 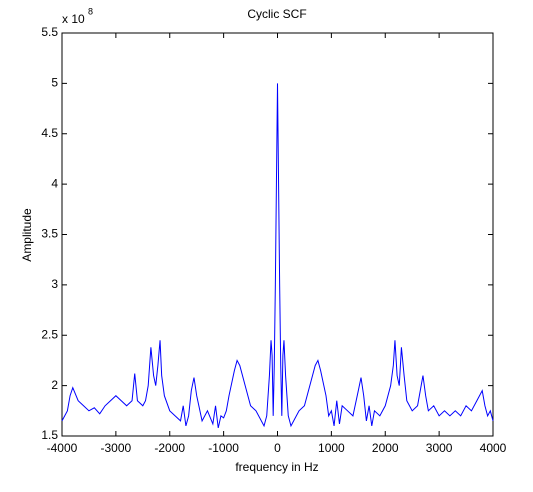 I want to click on y-multiplier: x 10, so click(x=73, y=19).